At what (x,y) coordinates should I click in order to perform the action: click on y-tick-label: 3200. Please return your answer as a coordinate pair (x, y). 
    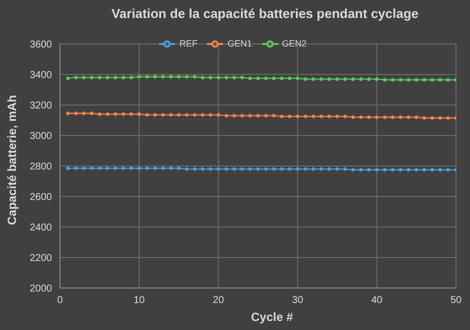
    Looking at the image, I should click on (41, 106).